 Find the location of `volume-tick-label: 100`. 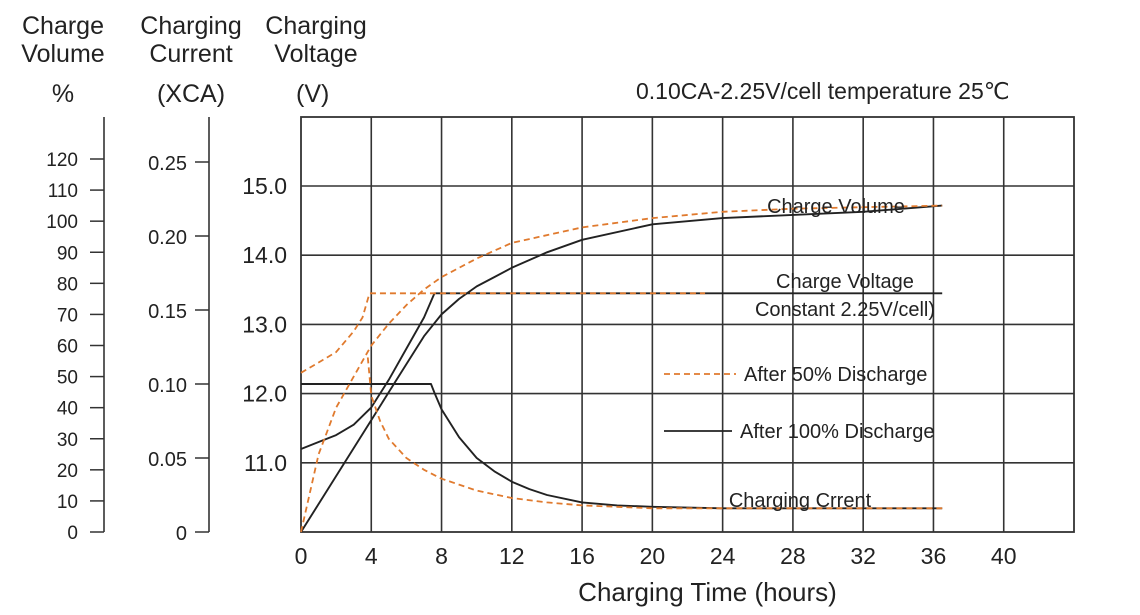

volume-tick-label: 100 is located at coordinates (62, 222).